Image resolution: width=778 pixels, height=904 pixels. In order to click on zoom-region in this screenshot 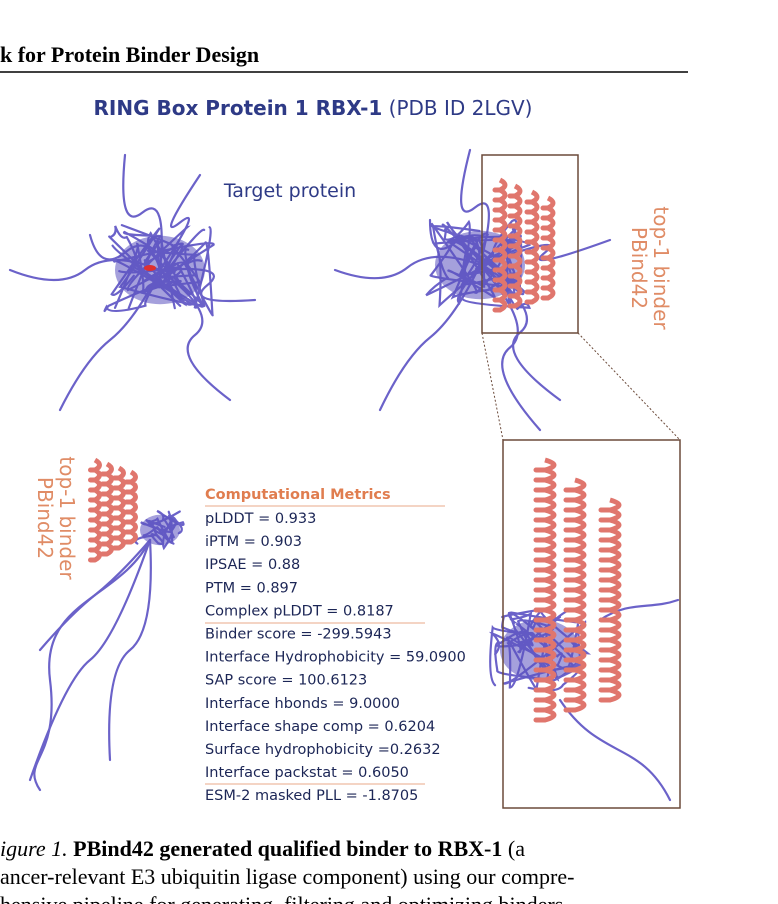, I will do `click(530, 244)`.